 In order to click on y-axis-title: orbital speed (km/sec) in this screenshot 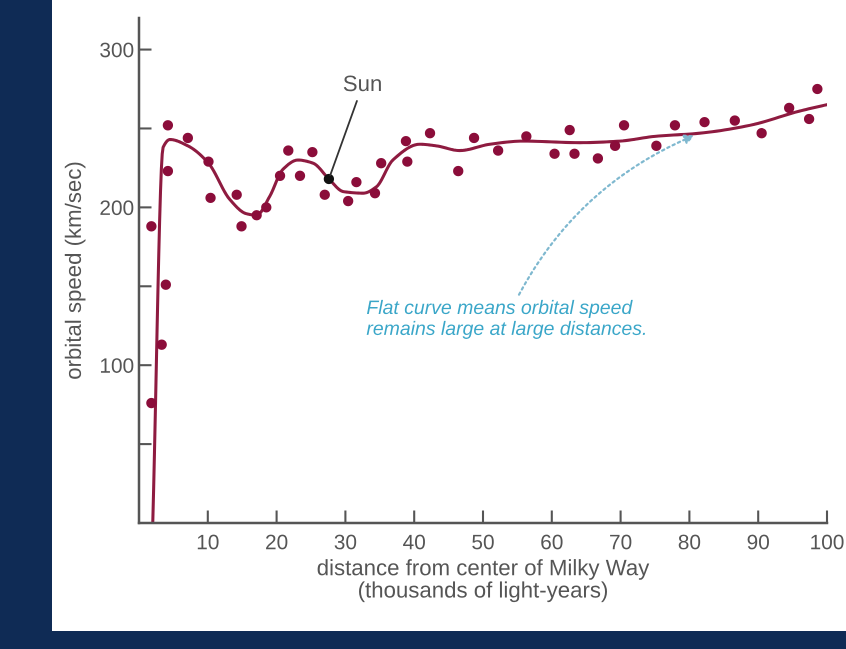, I will do `click(75, 270)`.